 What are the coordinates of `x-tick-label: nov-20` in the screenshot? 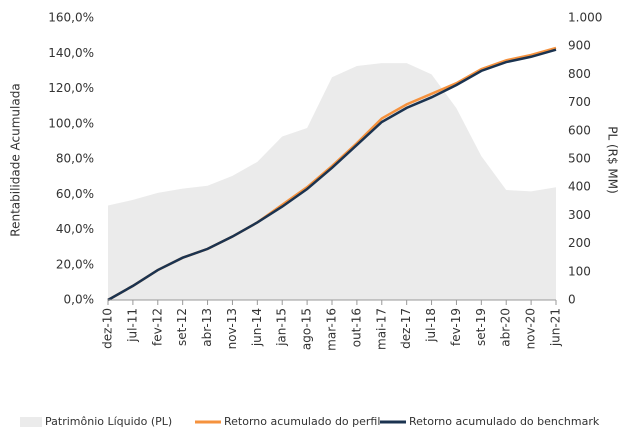 It's located at (531, 328).